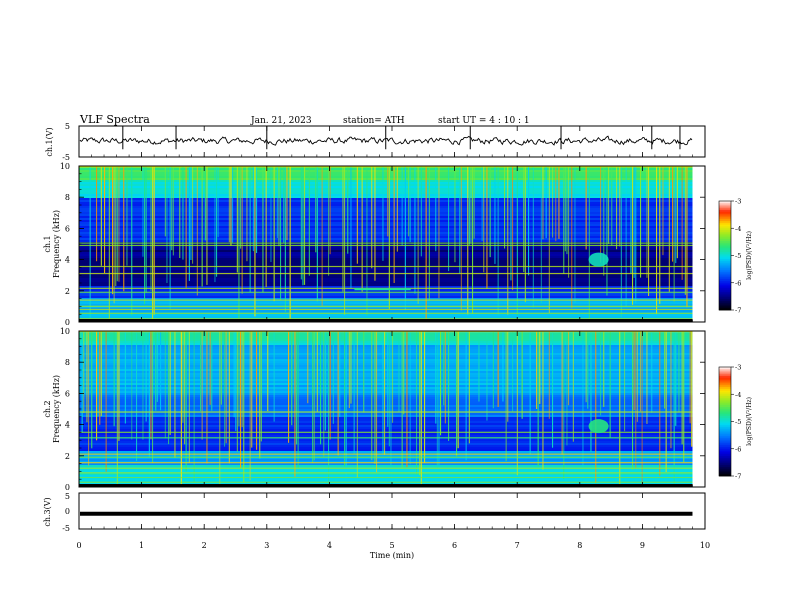 This screenshot has height=612, width=792. What do you see at coordinates (392, 511) in the screenshot?
I see `ch3-frame` at bounding box center [392, 511].